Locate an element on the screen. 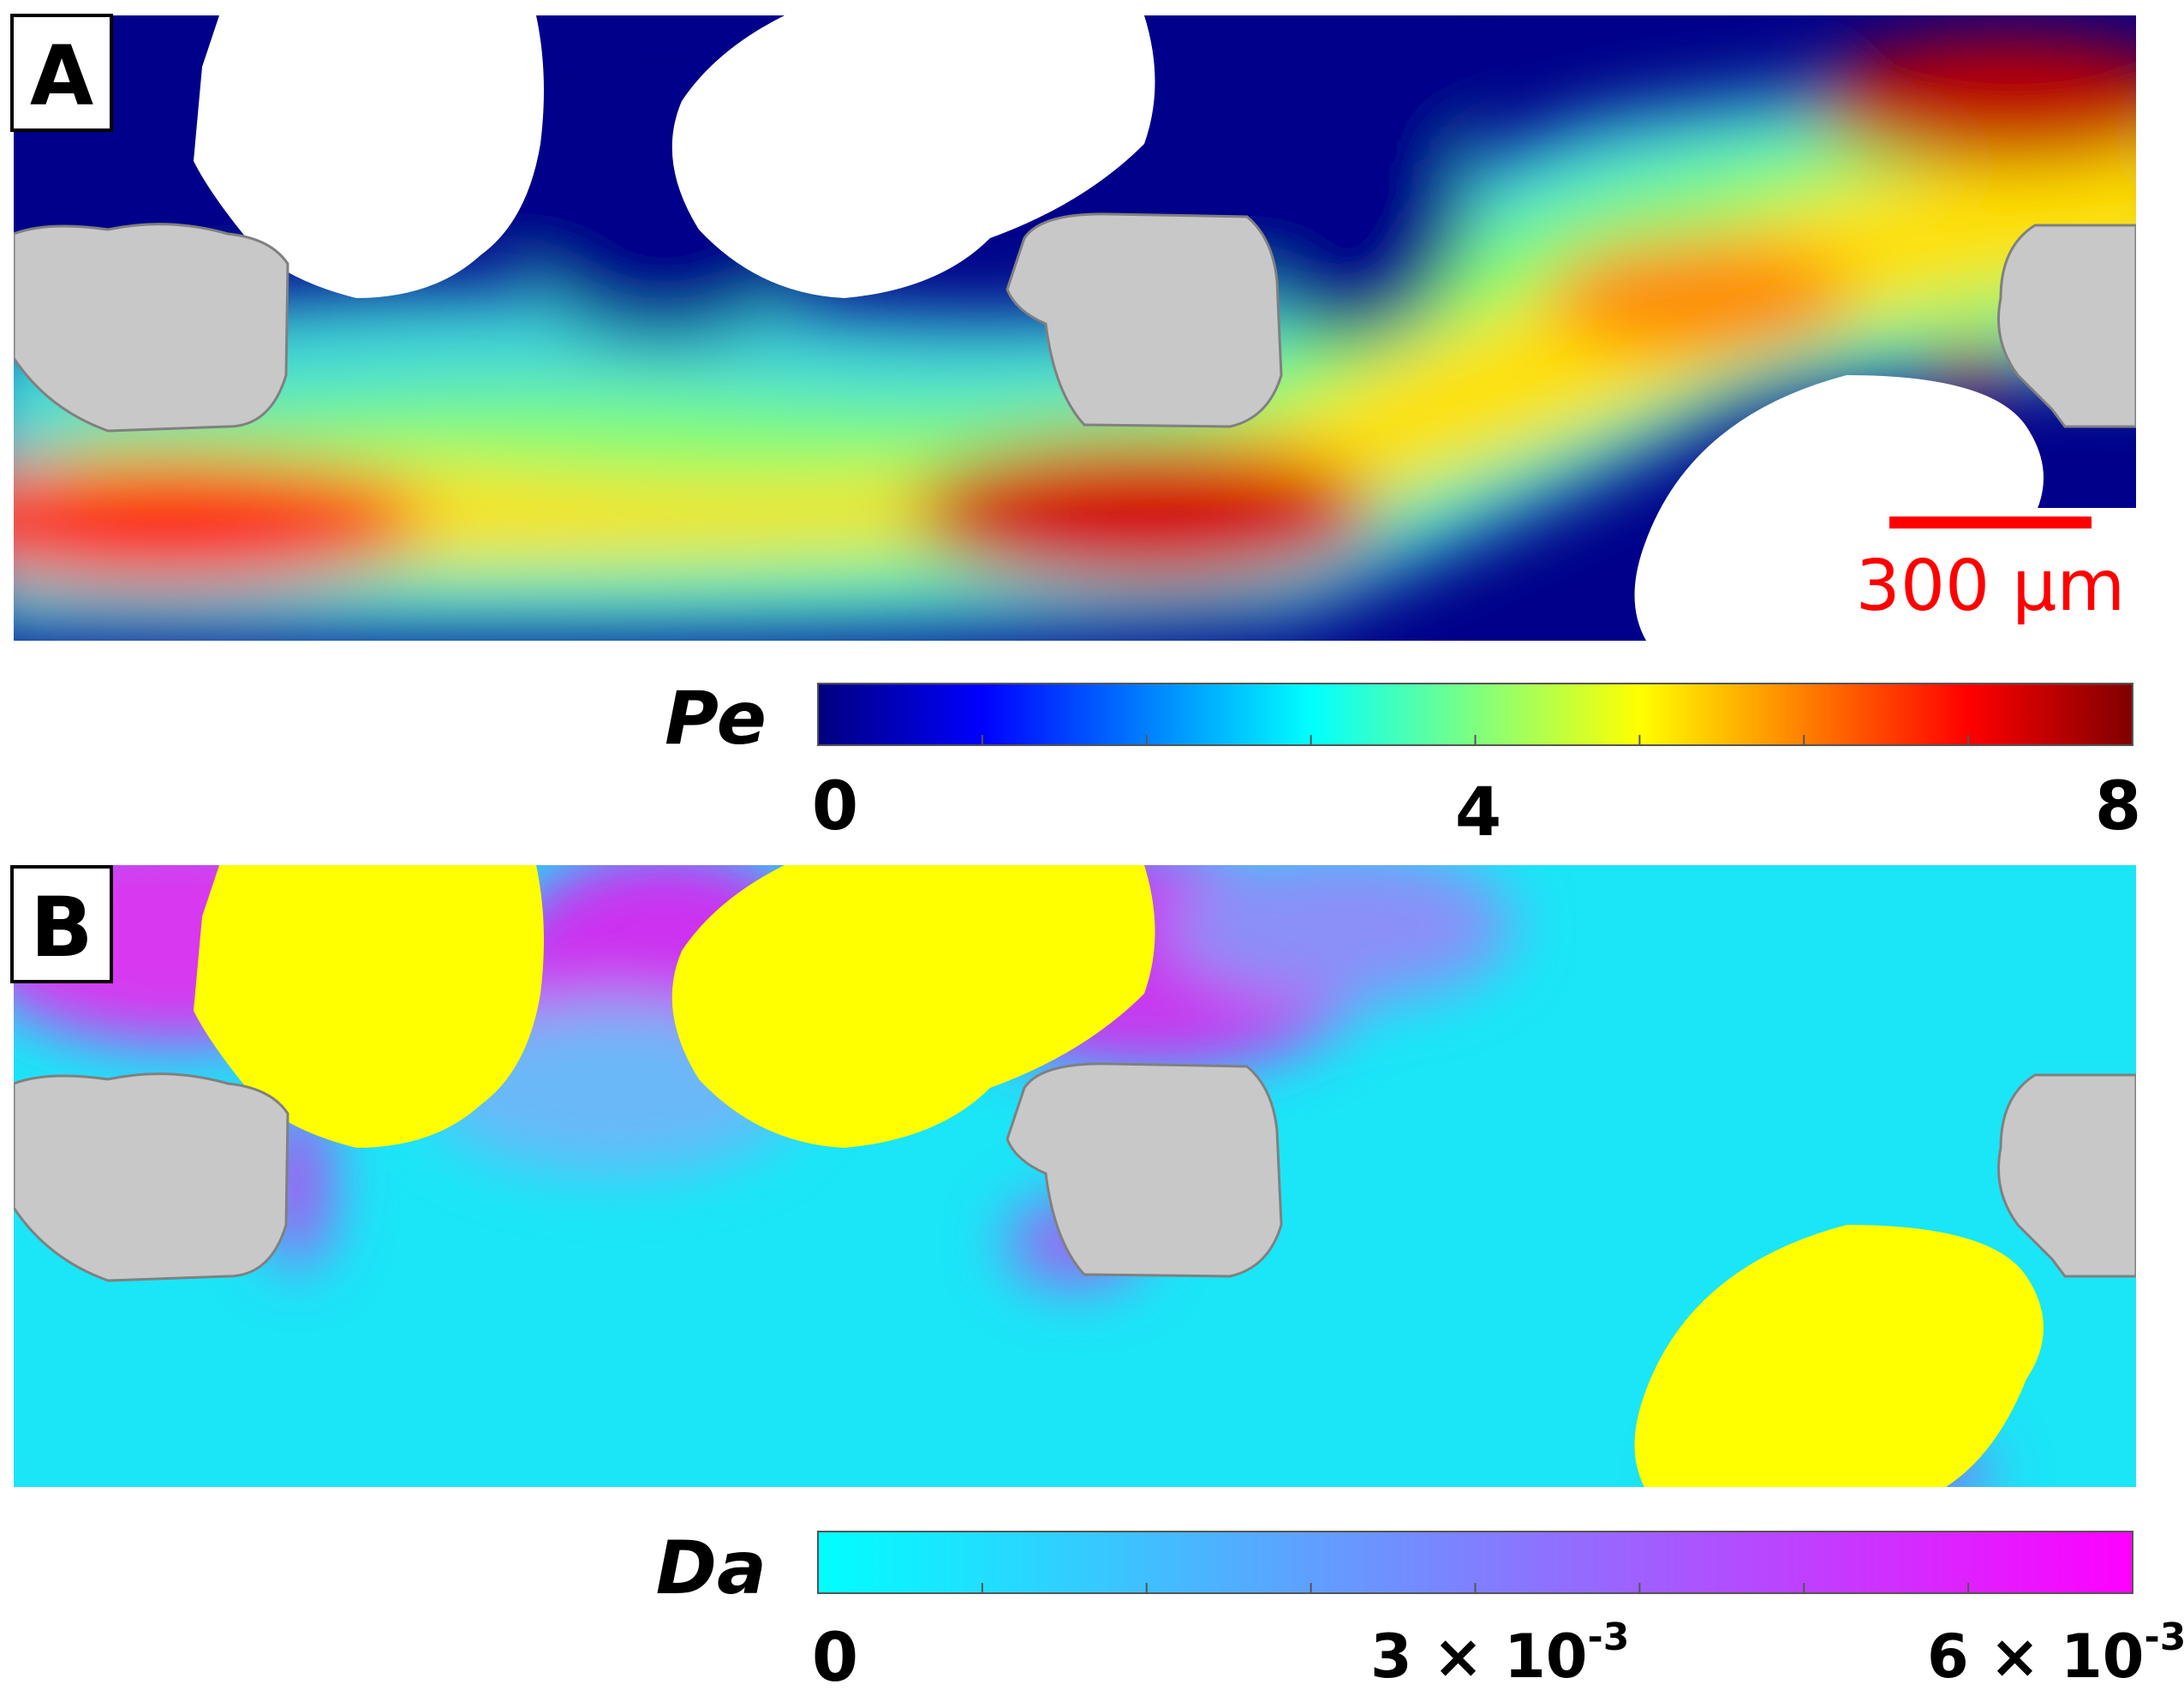  da-tick-mid-exponent: -3 is located at coordinates (1609, 1637).